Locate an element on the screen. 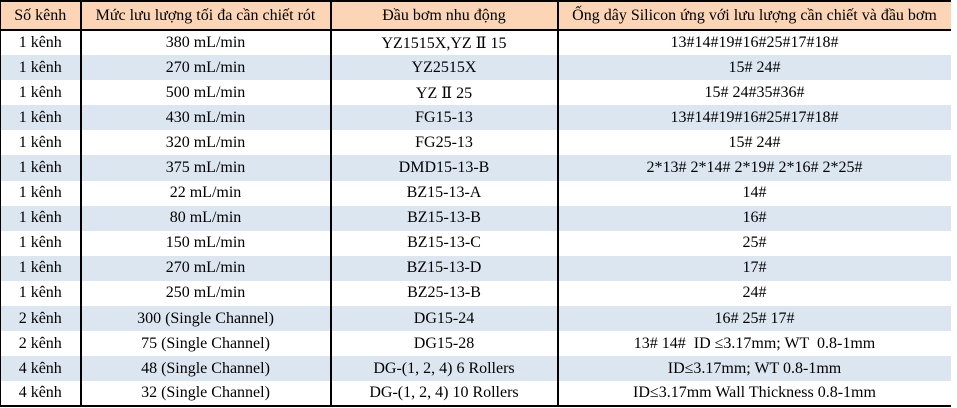 The image size is (957, 408). table-cell: 2*13# 2*14# 2*19# 2*16# 2*25# is located at coordinates (753, 168).